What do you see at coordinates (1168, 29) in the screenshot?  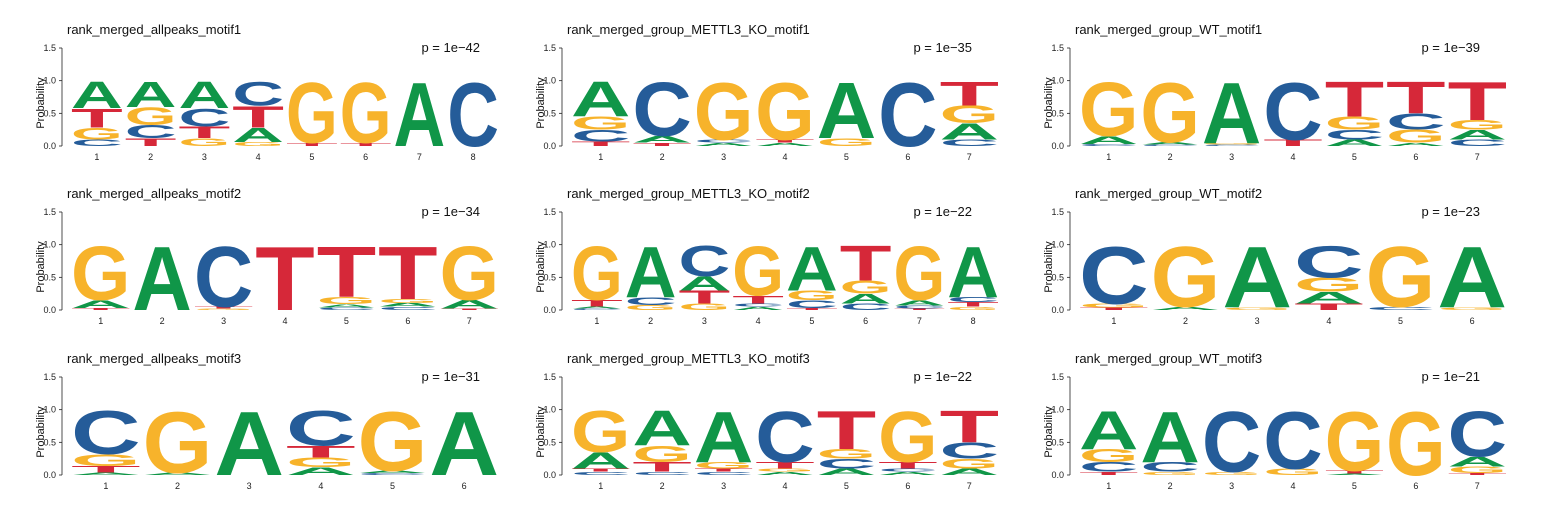 I see `panel-title: rank_merged_group_WT_motif1` at bounding box center [1168, 29].